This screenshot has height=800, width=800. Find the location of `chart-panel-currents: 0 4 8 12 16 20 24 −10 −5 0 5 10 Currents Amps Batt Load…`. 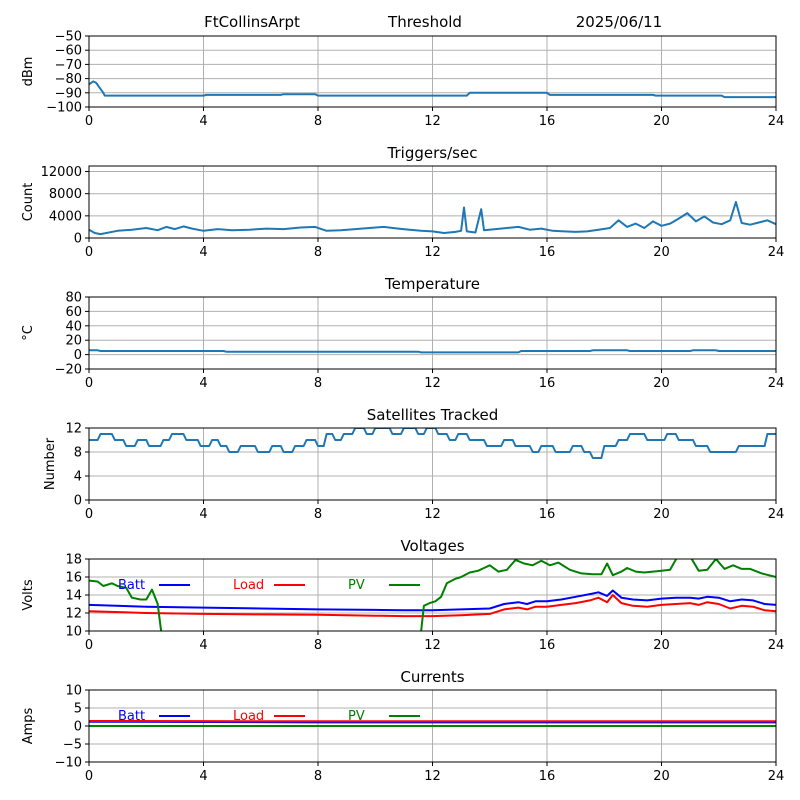

chart-panel-currents: 0 4 8 12 16 20 24 −10 −5 0 5 10 Currents Amps Batt Load… is located at coordinates (402, 726).